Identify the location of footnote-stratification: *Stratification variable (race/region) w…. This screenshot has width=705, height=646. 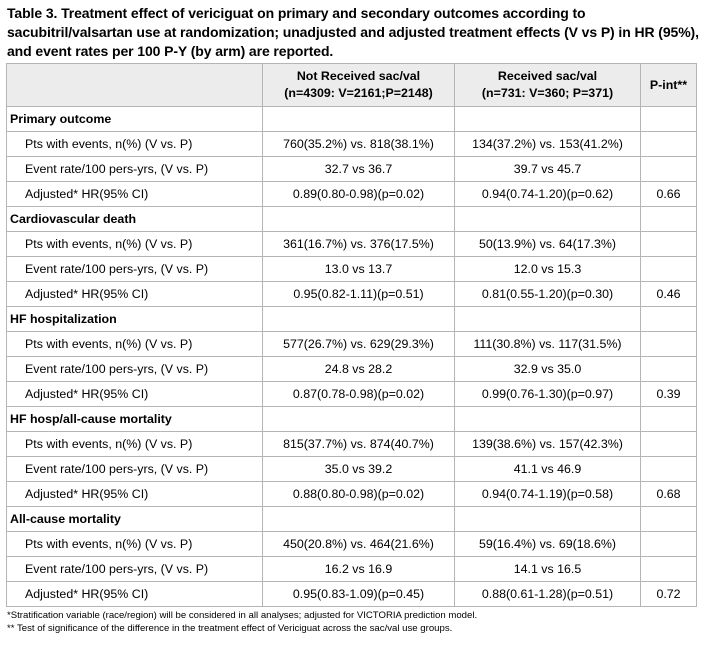
(242, 615).